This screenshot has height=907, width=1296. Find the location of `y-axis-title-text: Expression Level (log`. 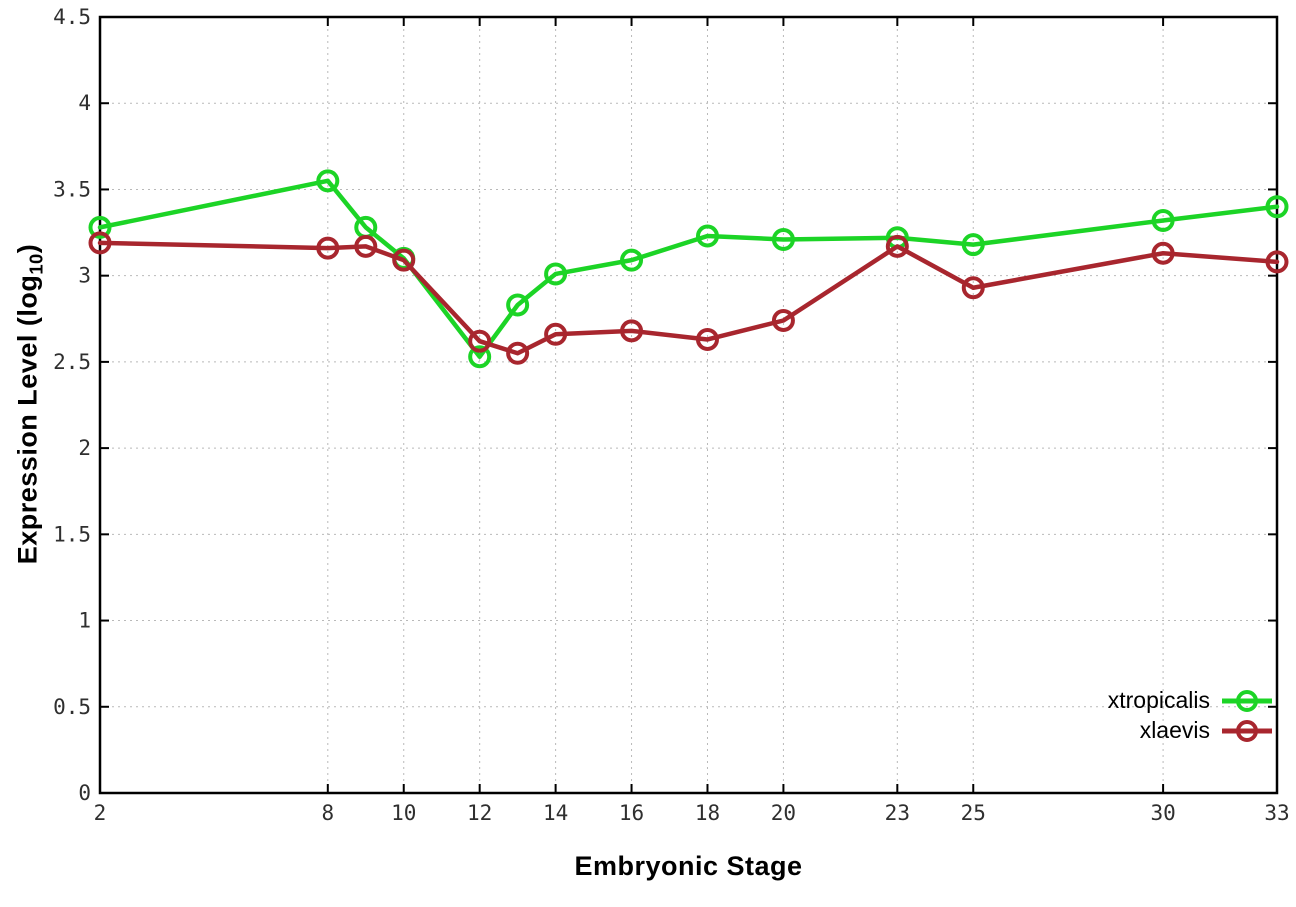

y-axis-title-text: Expression Level (log is located at coordinates (27, 419).